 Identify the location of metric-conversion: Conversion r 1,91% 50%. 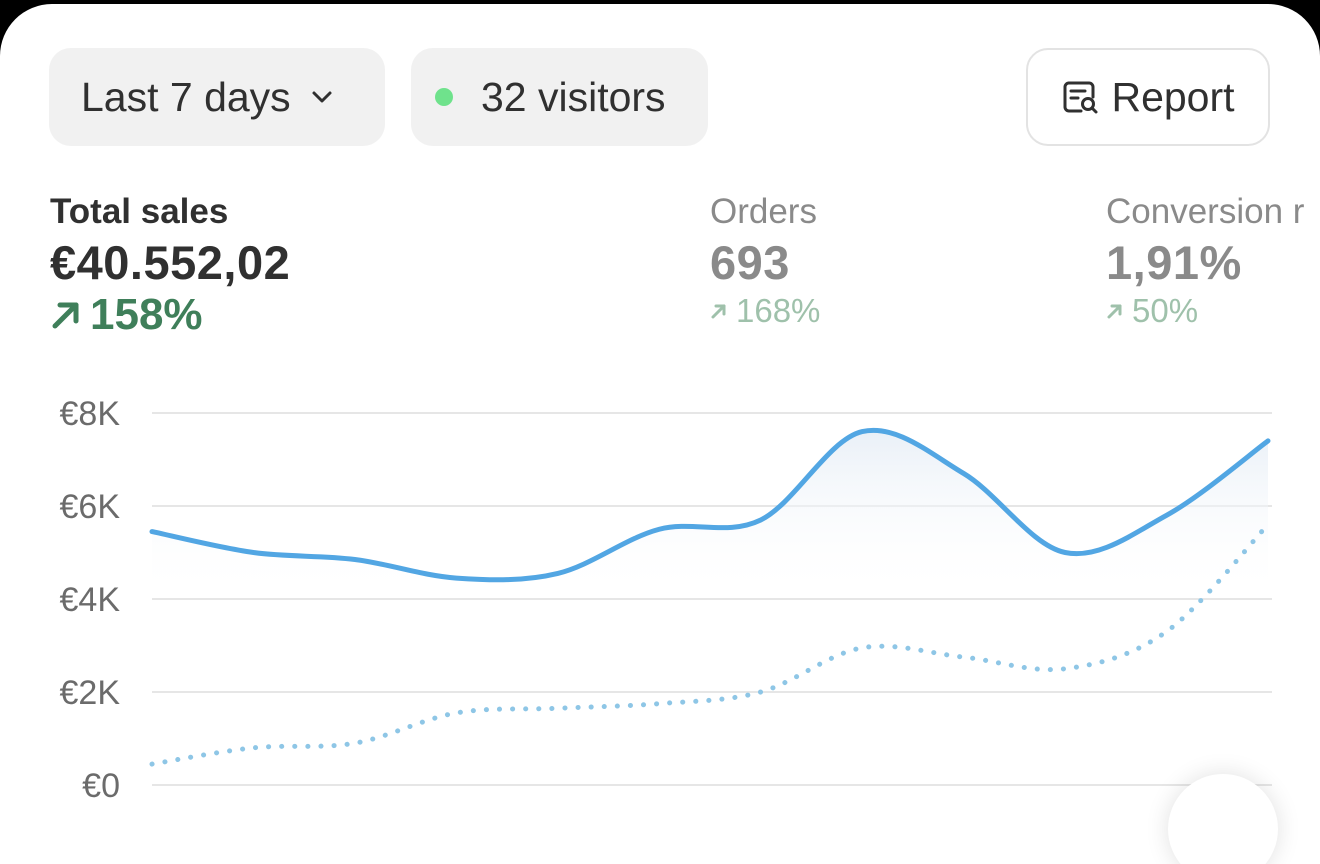
(1205, 262).